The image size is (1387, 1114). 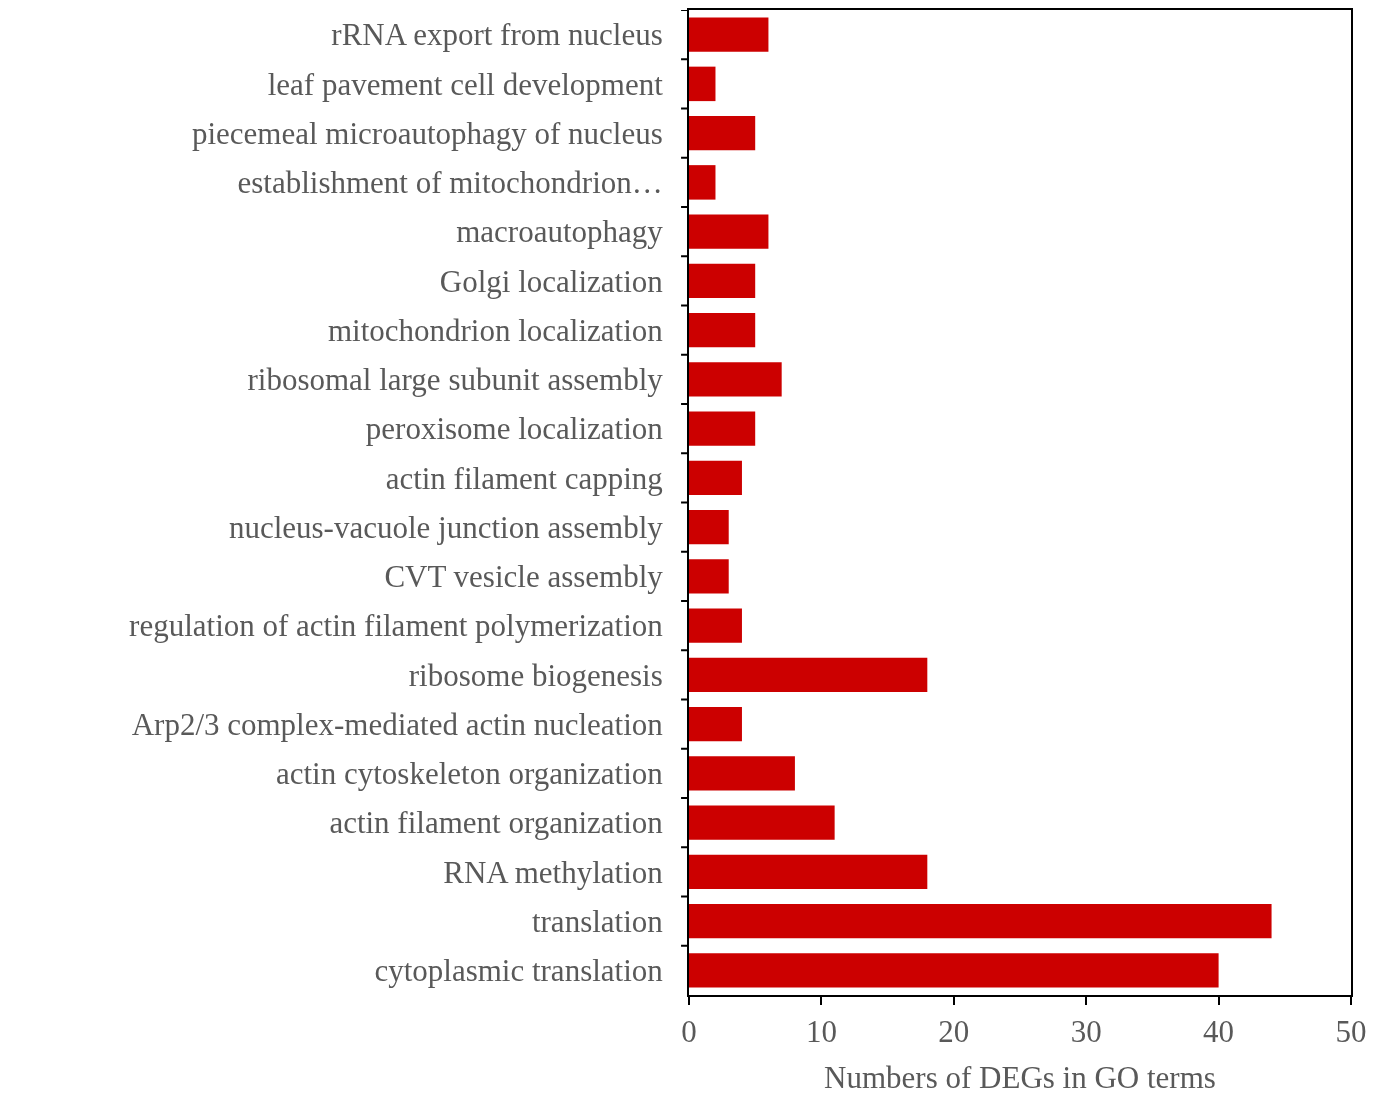 I want to click on x-axis-title: Numbers of DEGs in GO terms, so click(x=1020, y=1077).